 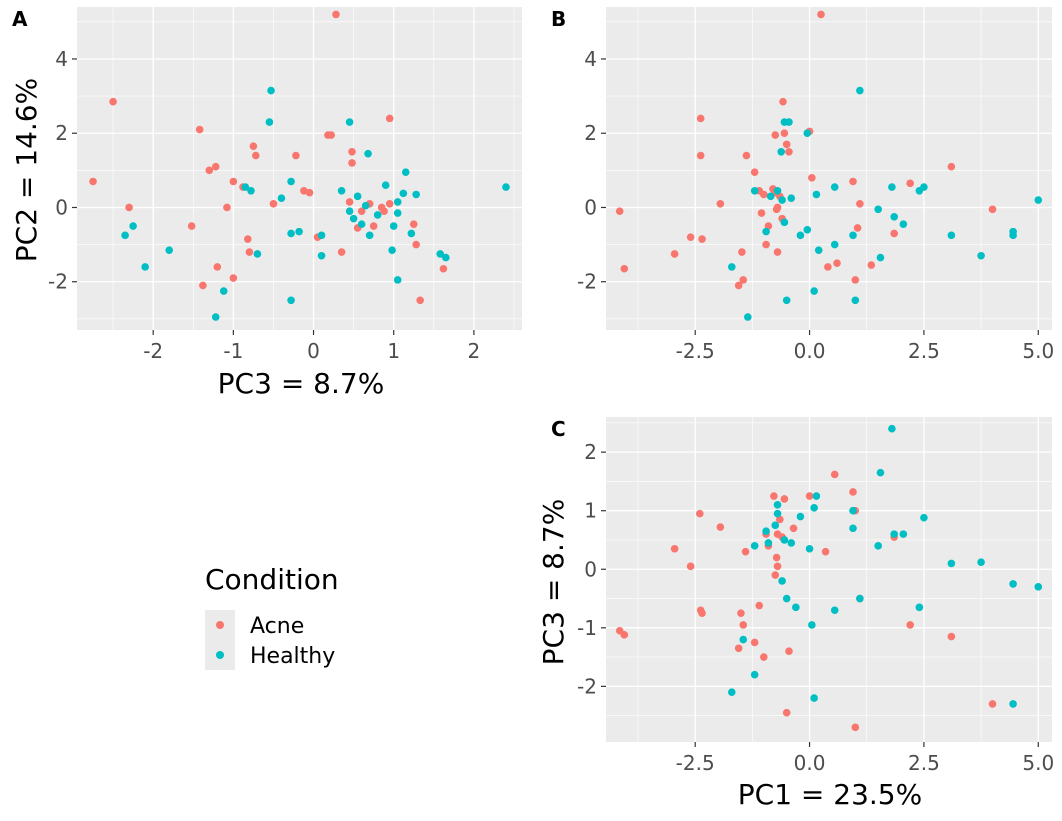 What do you see at coordinates (810, 763) in the screenshot?
I see `panel-c-x-tick-label: 0.0` at bounding box center [810, 763].